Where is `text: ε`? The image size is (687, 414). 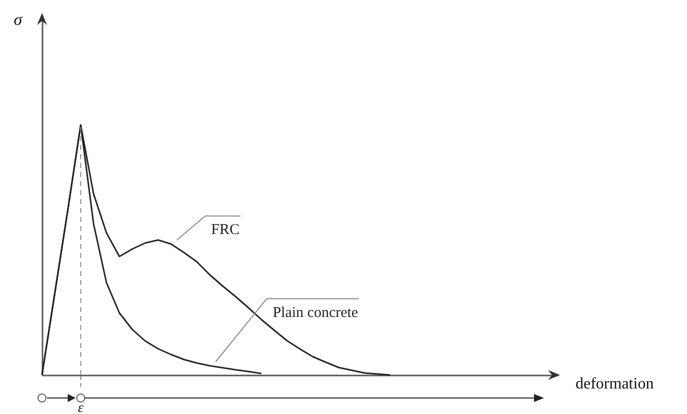
text: ε is located at coordinates (81, 407).